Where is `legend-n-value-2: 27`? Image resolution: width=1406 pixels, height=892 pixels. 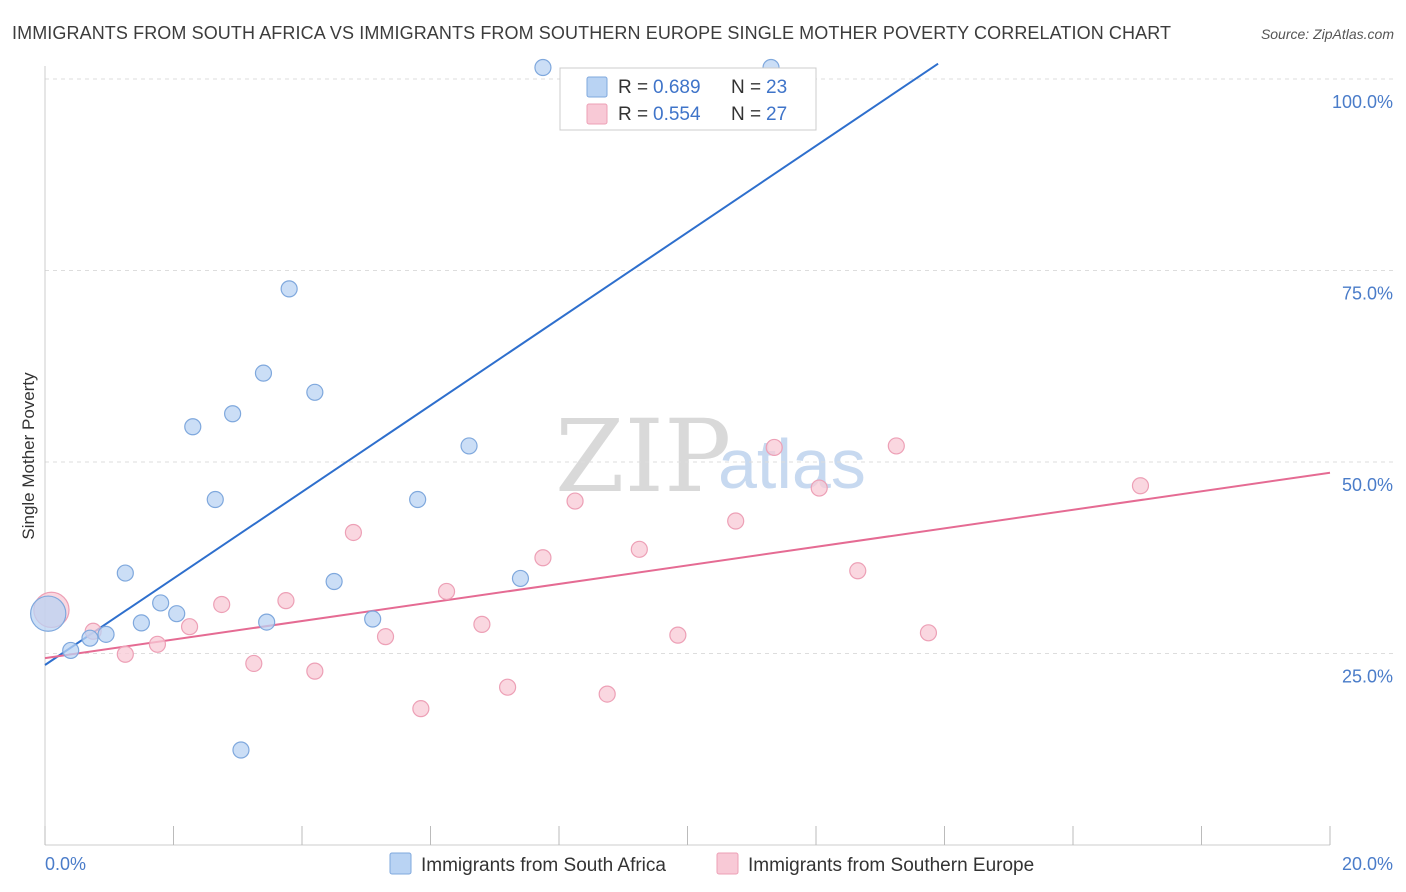
legend-n-value-2: 27 is located at coordinates (776, 114).